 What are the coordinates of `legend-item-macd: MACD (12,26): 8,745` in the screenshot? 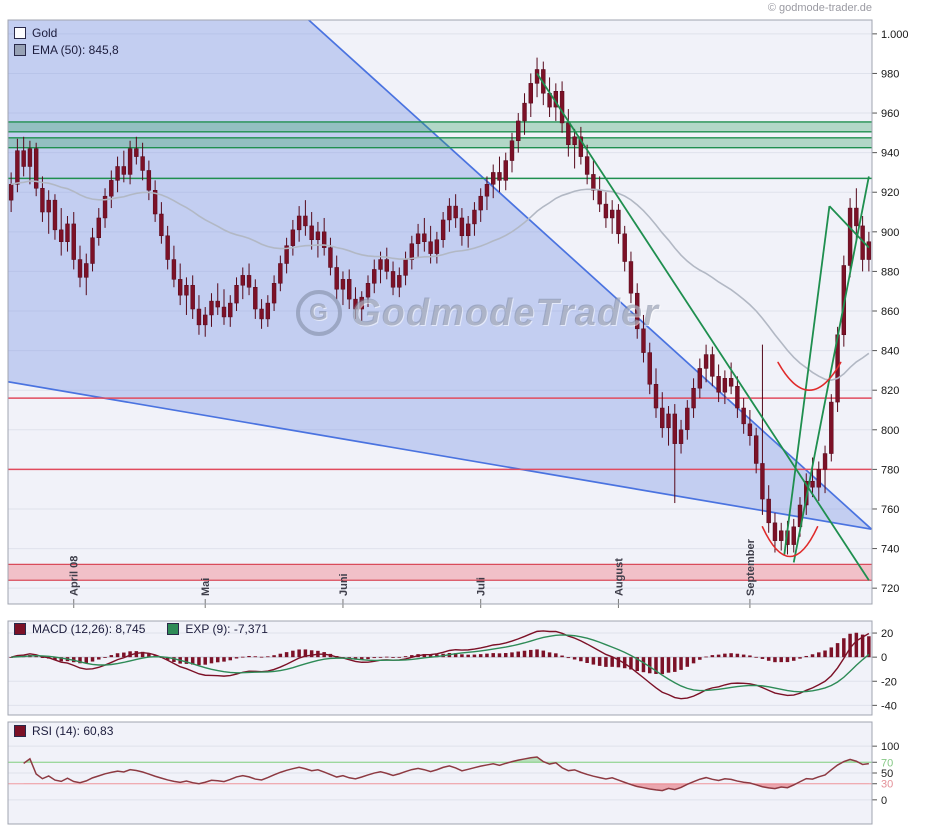 It's located at (79, 629).